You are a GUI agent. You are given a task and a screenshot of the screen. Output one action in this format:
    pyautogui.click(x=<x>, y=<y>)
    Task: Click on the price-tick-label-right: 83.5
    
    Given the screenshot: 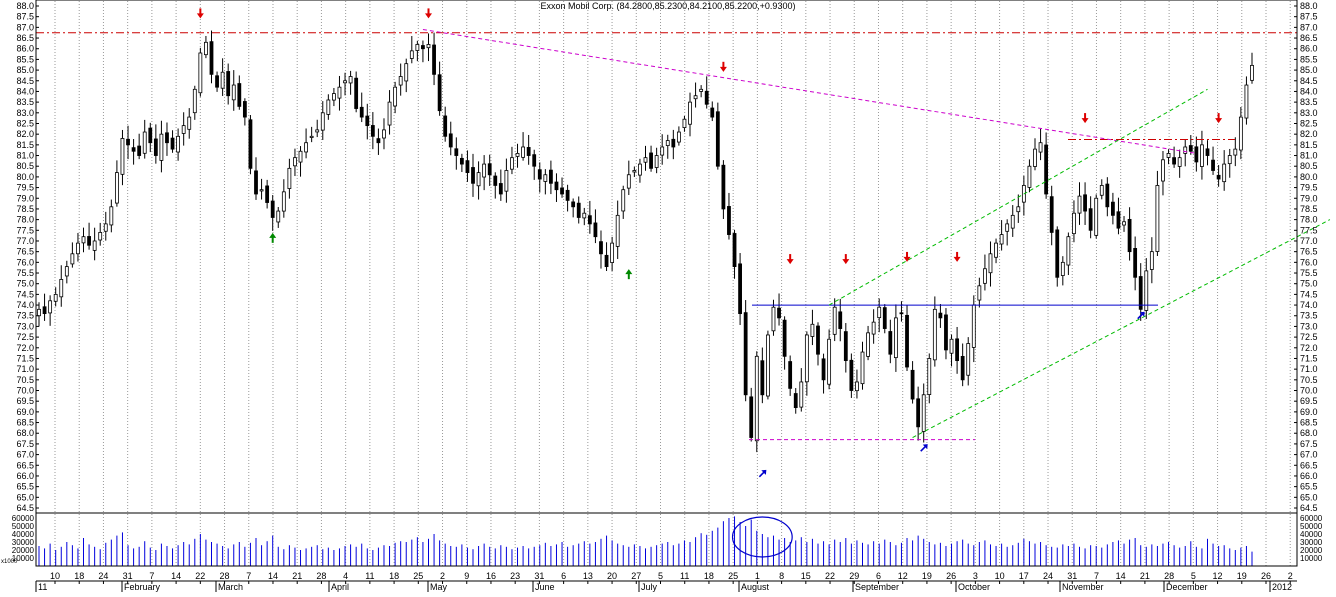 What is the action you would take?
    pyautogui.click(x=1309, y=102)
    